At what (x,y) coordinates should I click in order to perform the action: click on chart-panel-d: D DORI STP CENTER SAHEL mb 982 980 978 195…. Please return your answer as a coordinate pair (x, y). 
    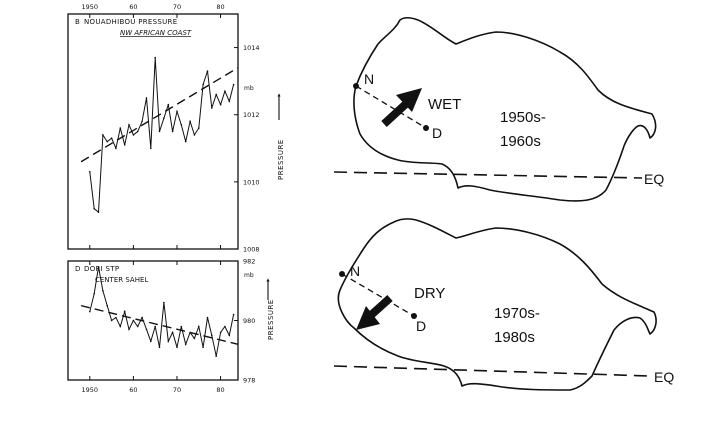
    Looking at the image, I should click on (171, 326).